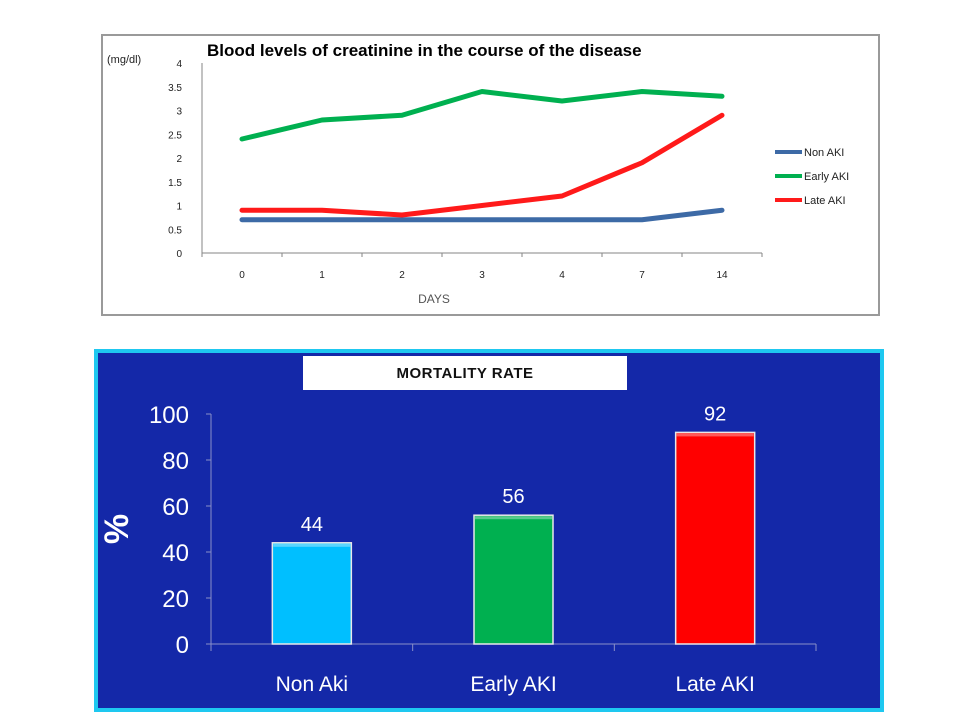 The image size is (960, 720). I want to click on y-tick-label: 40, so click(175, 553).